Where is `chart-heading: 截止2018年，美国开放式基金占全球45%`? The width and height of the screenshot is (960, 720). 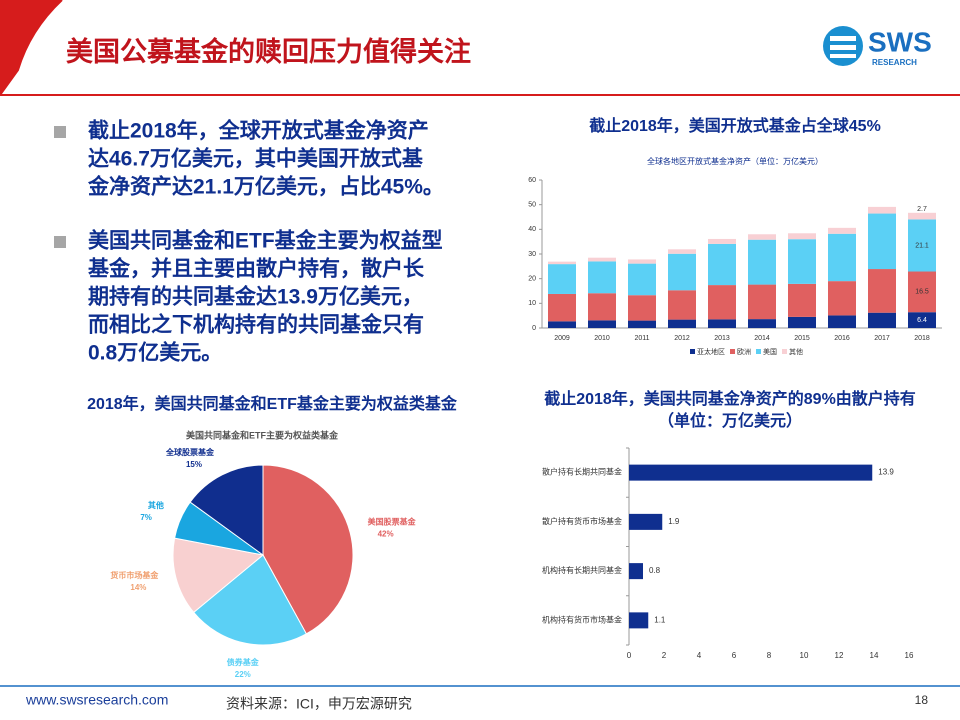
chart-heading: 截止2018年，美国开放式基金占全球45% is located at coordinates (735, 125).